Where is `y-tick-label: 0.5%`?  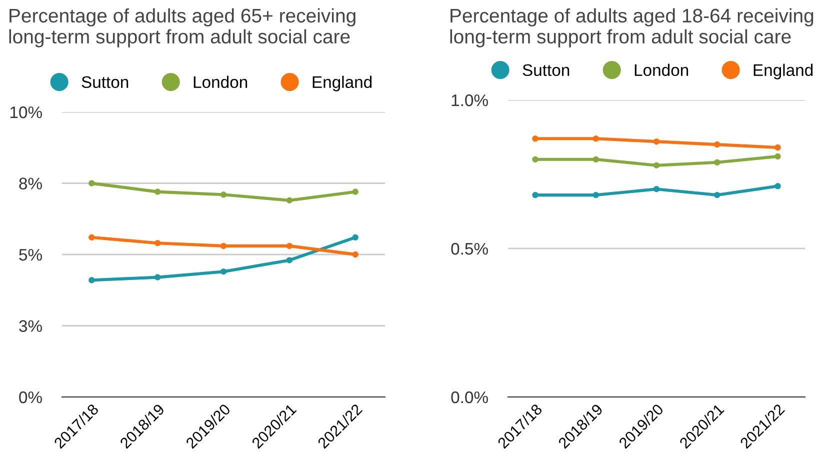
y-tick-label: 0.5% is located at coordinates (469, 248).